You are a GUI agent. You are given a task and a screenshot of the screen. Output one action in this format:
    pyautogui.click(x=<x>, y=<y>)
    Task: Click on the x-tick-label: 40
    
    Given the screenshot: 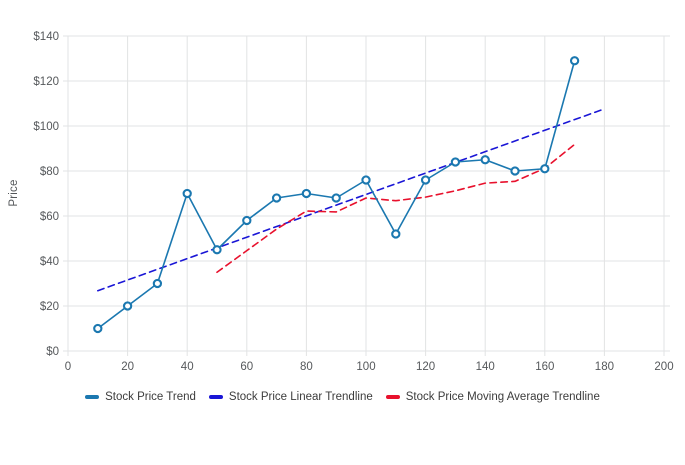 What is the action you would take?
    pyautogui.click(x=187, y=367)
    